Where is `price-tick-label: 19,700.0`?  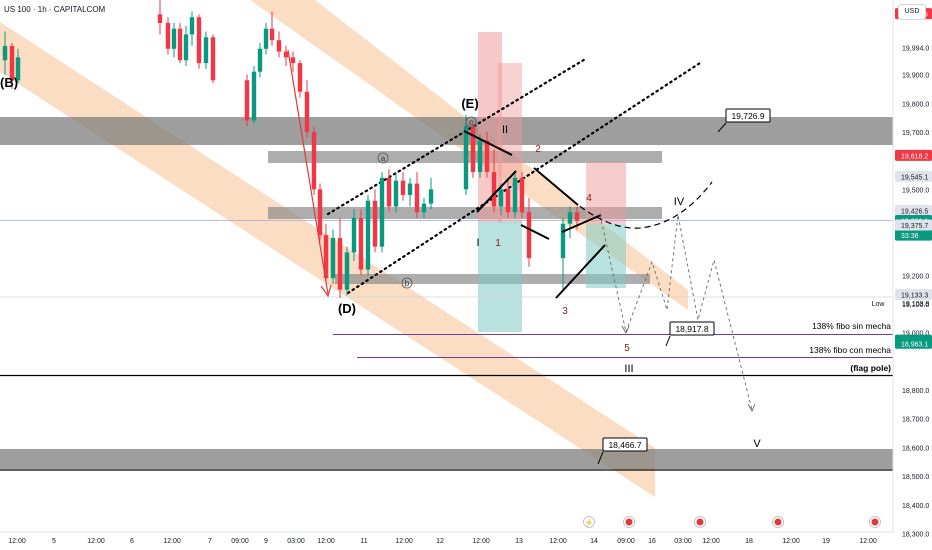
price-tick-label: 19,700.0 is located at coordinates (915, 133).